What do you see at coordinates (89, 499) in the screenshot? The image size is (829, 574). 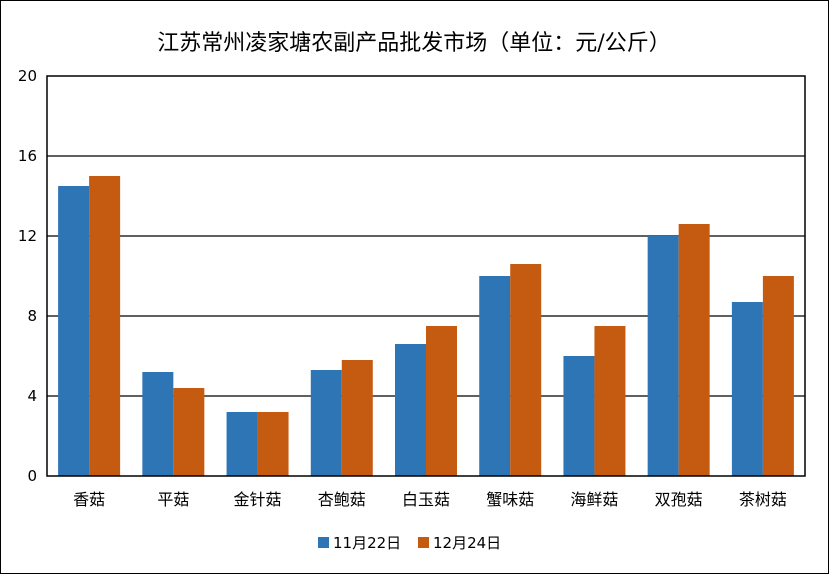 I see `x-category-label: 香菇` at bounding box center [89, 499].